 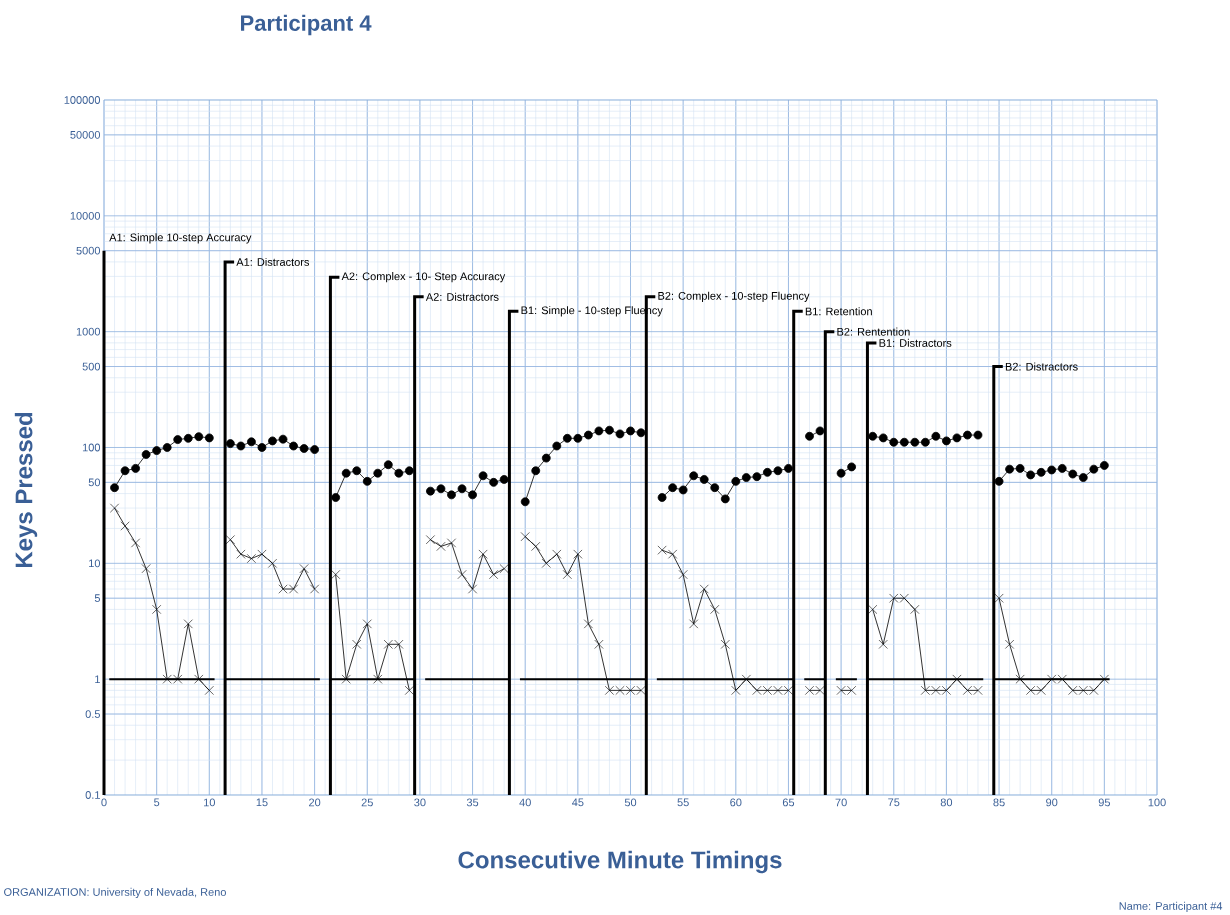 I want to click on x-tick-label: 35, so click(x=472, y=802).